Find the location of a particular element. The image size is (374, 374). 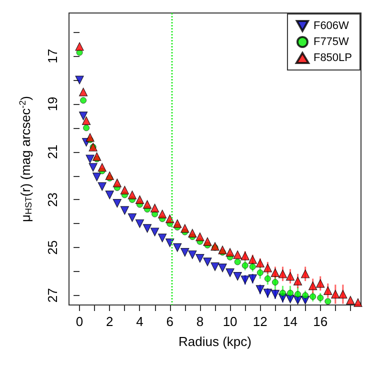

y-tick-label: 17 is located at coordinates (52, 56).